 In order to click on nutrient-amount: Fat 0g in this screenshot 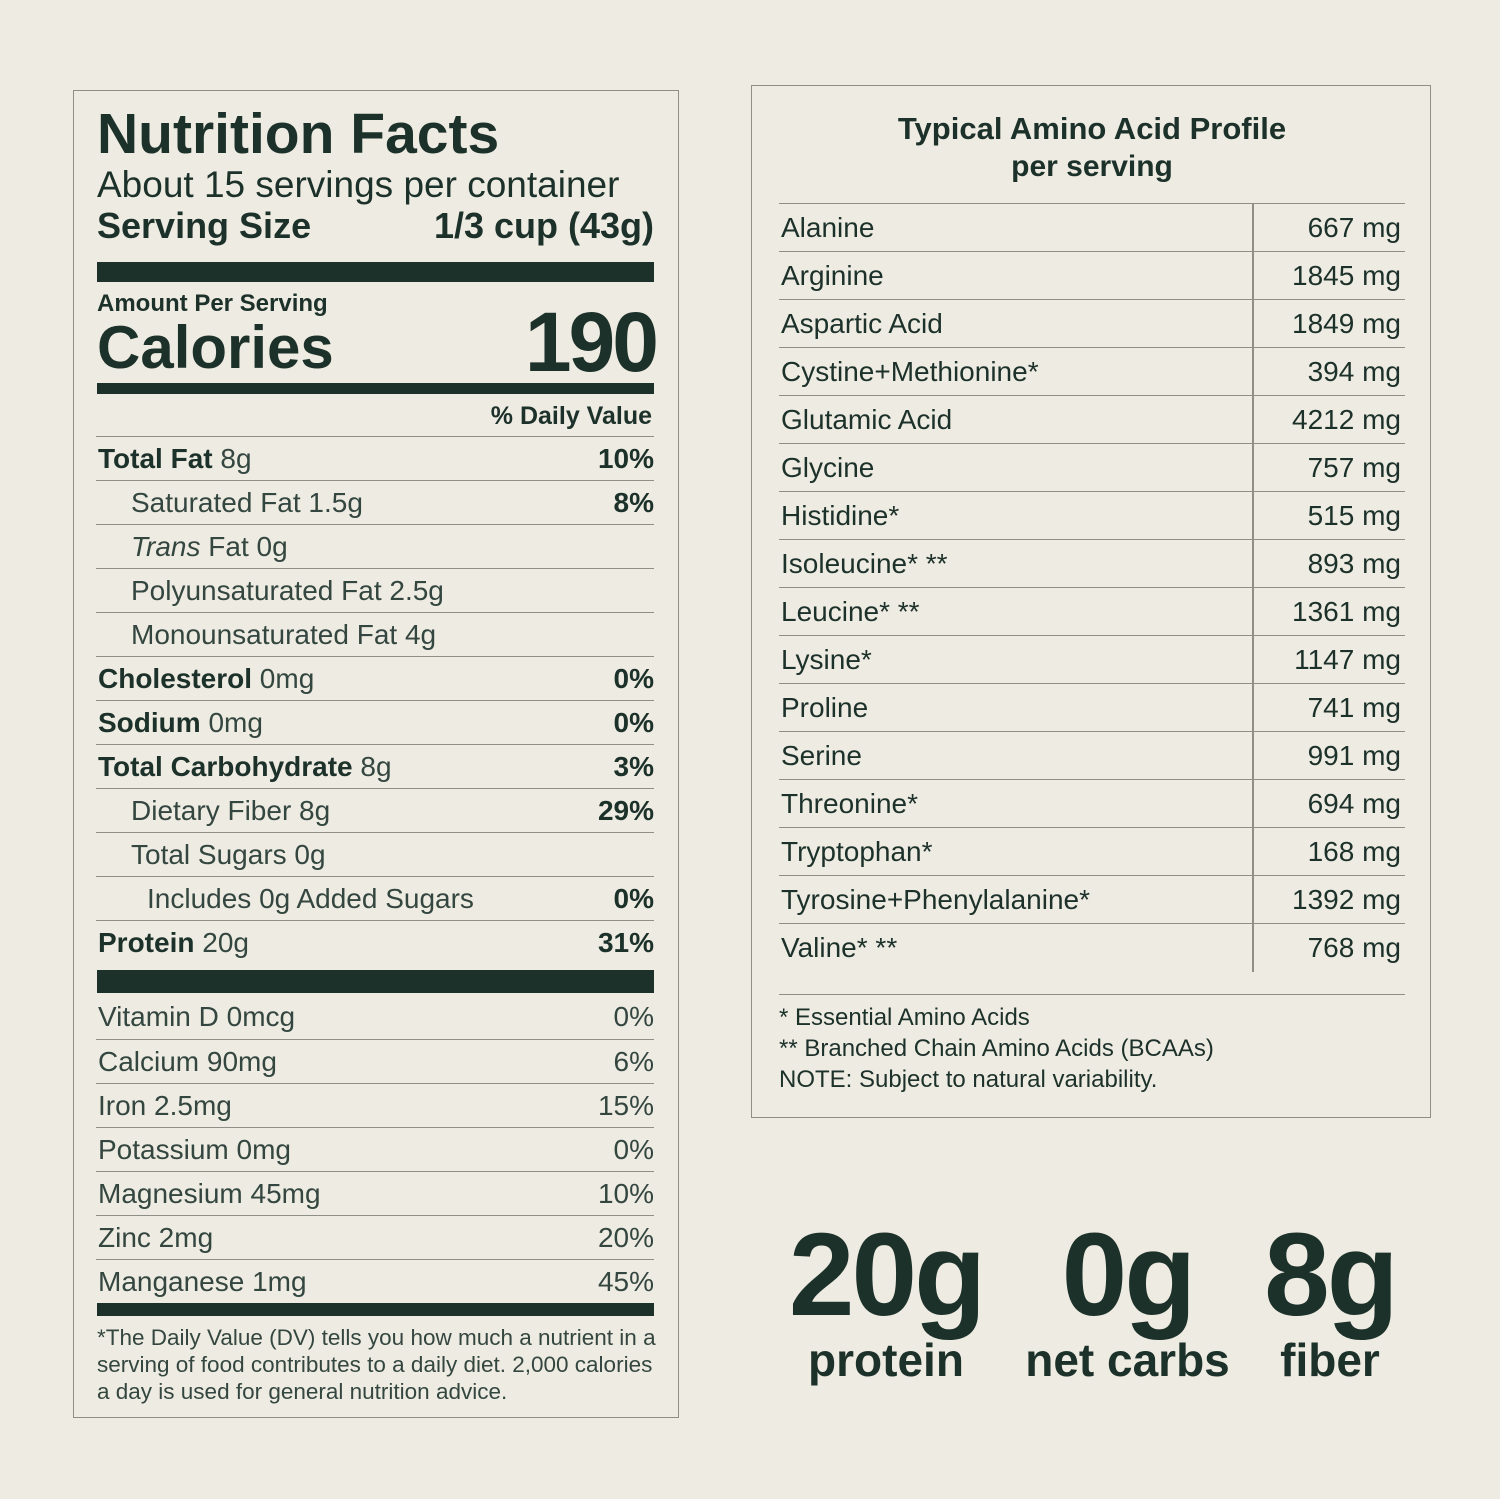, I will do `click(244, 546)`.